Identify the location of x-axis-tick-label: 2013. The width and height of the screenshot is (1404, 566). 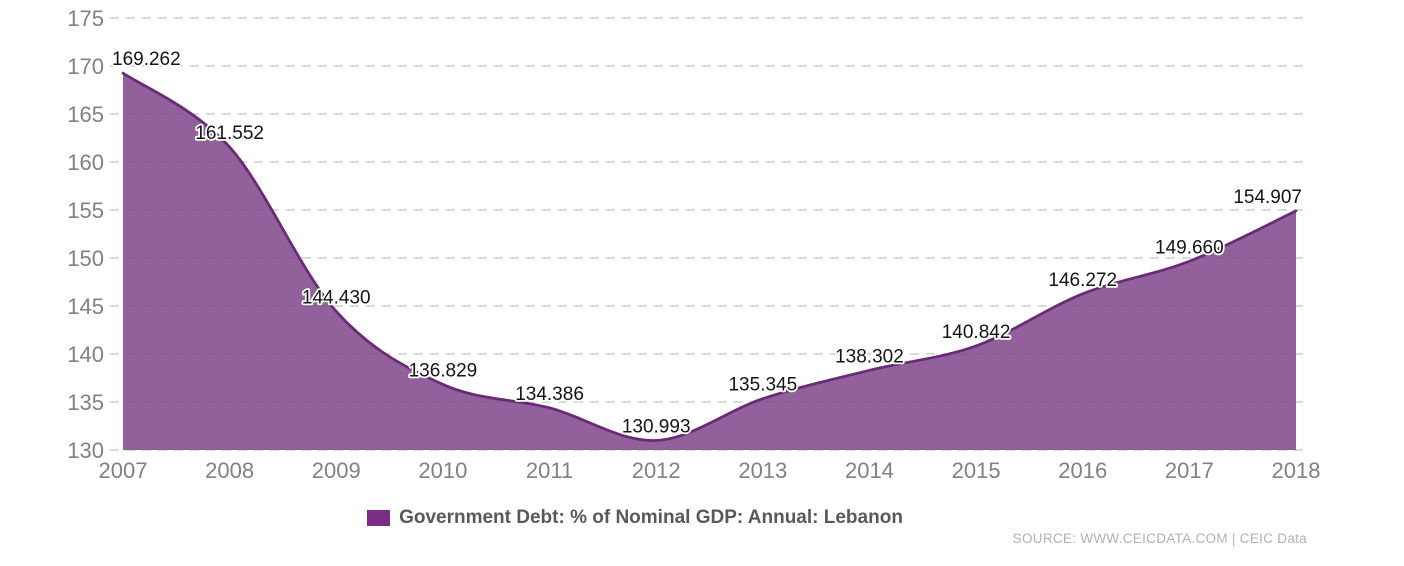
(762, 470).